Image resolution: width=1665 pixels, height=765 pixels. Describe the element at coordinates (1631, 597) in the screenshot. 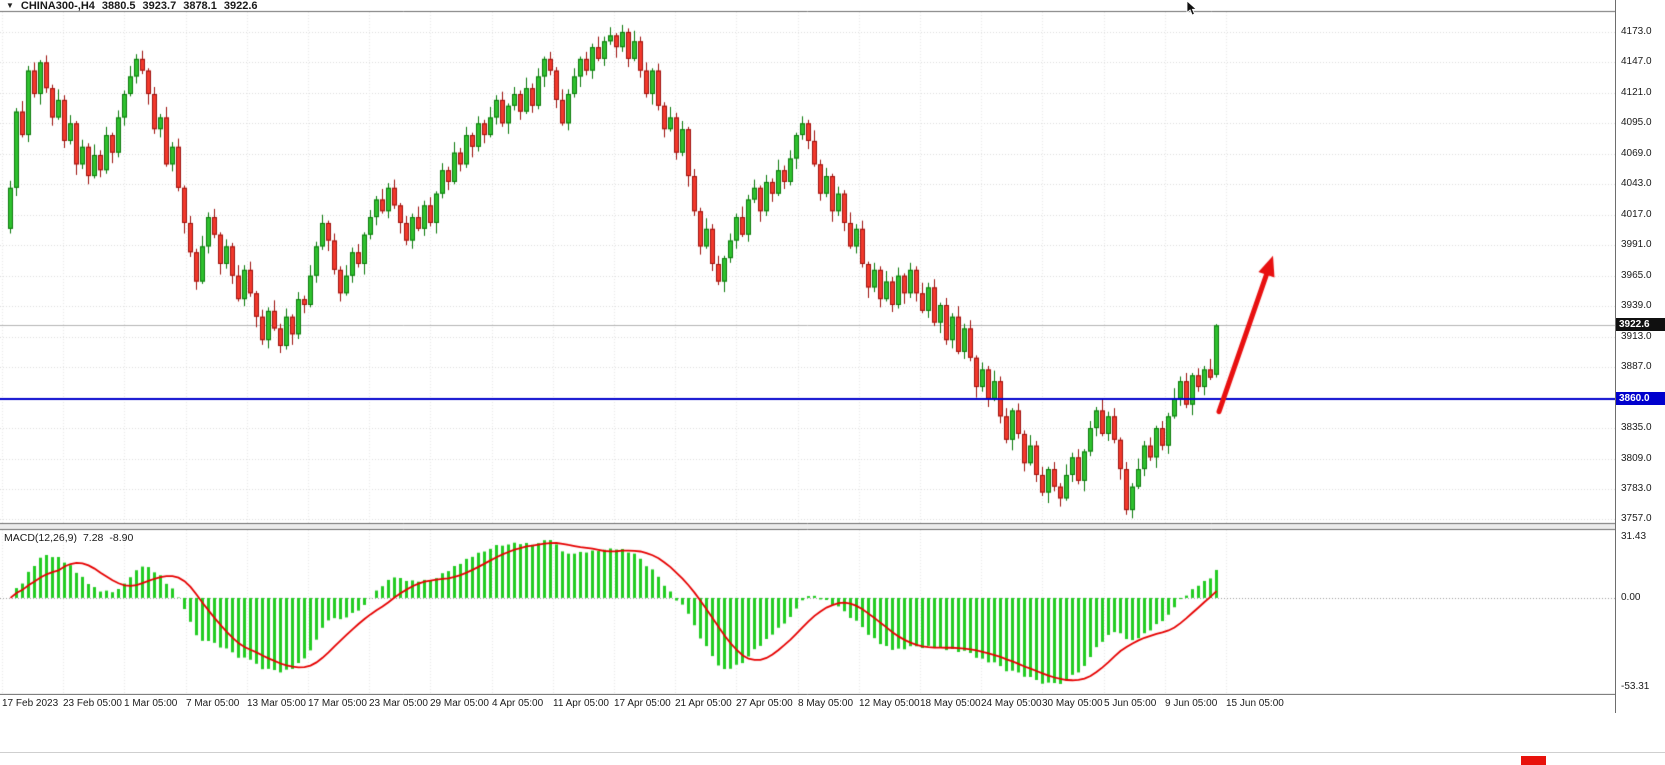

I see `macd-scale-zero-label: 0.00` at that location.